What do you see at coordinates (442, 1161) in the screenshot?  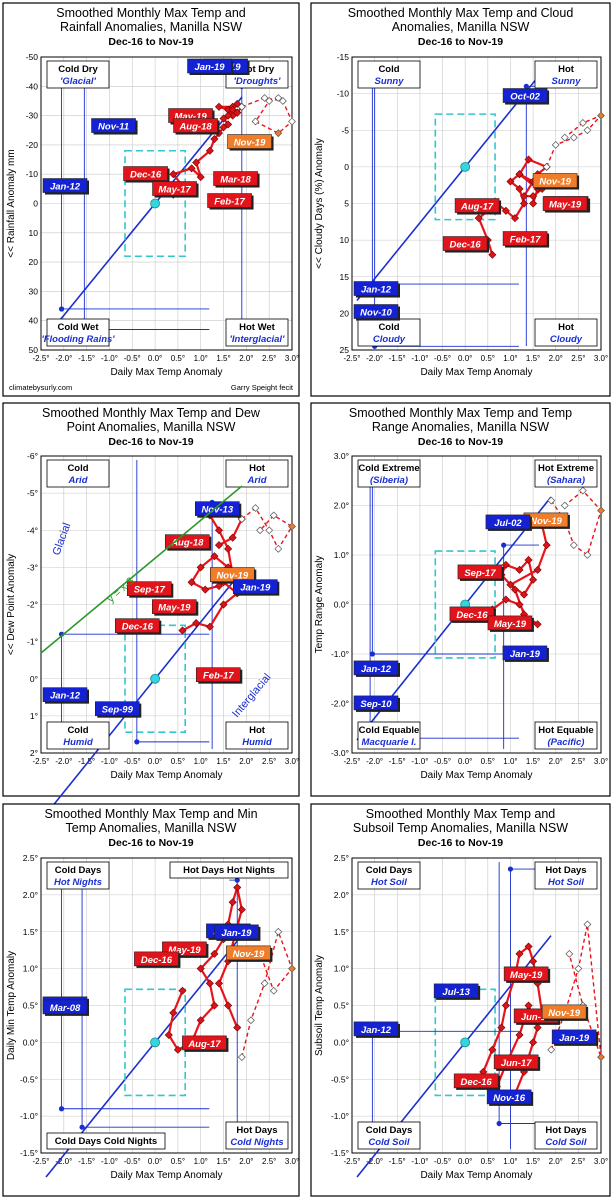 I see `x-tick-label: -0.5°` at bounding box center [442, 1161].